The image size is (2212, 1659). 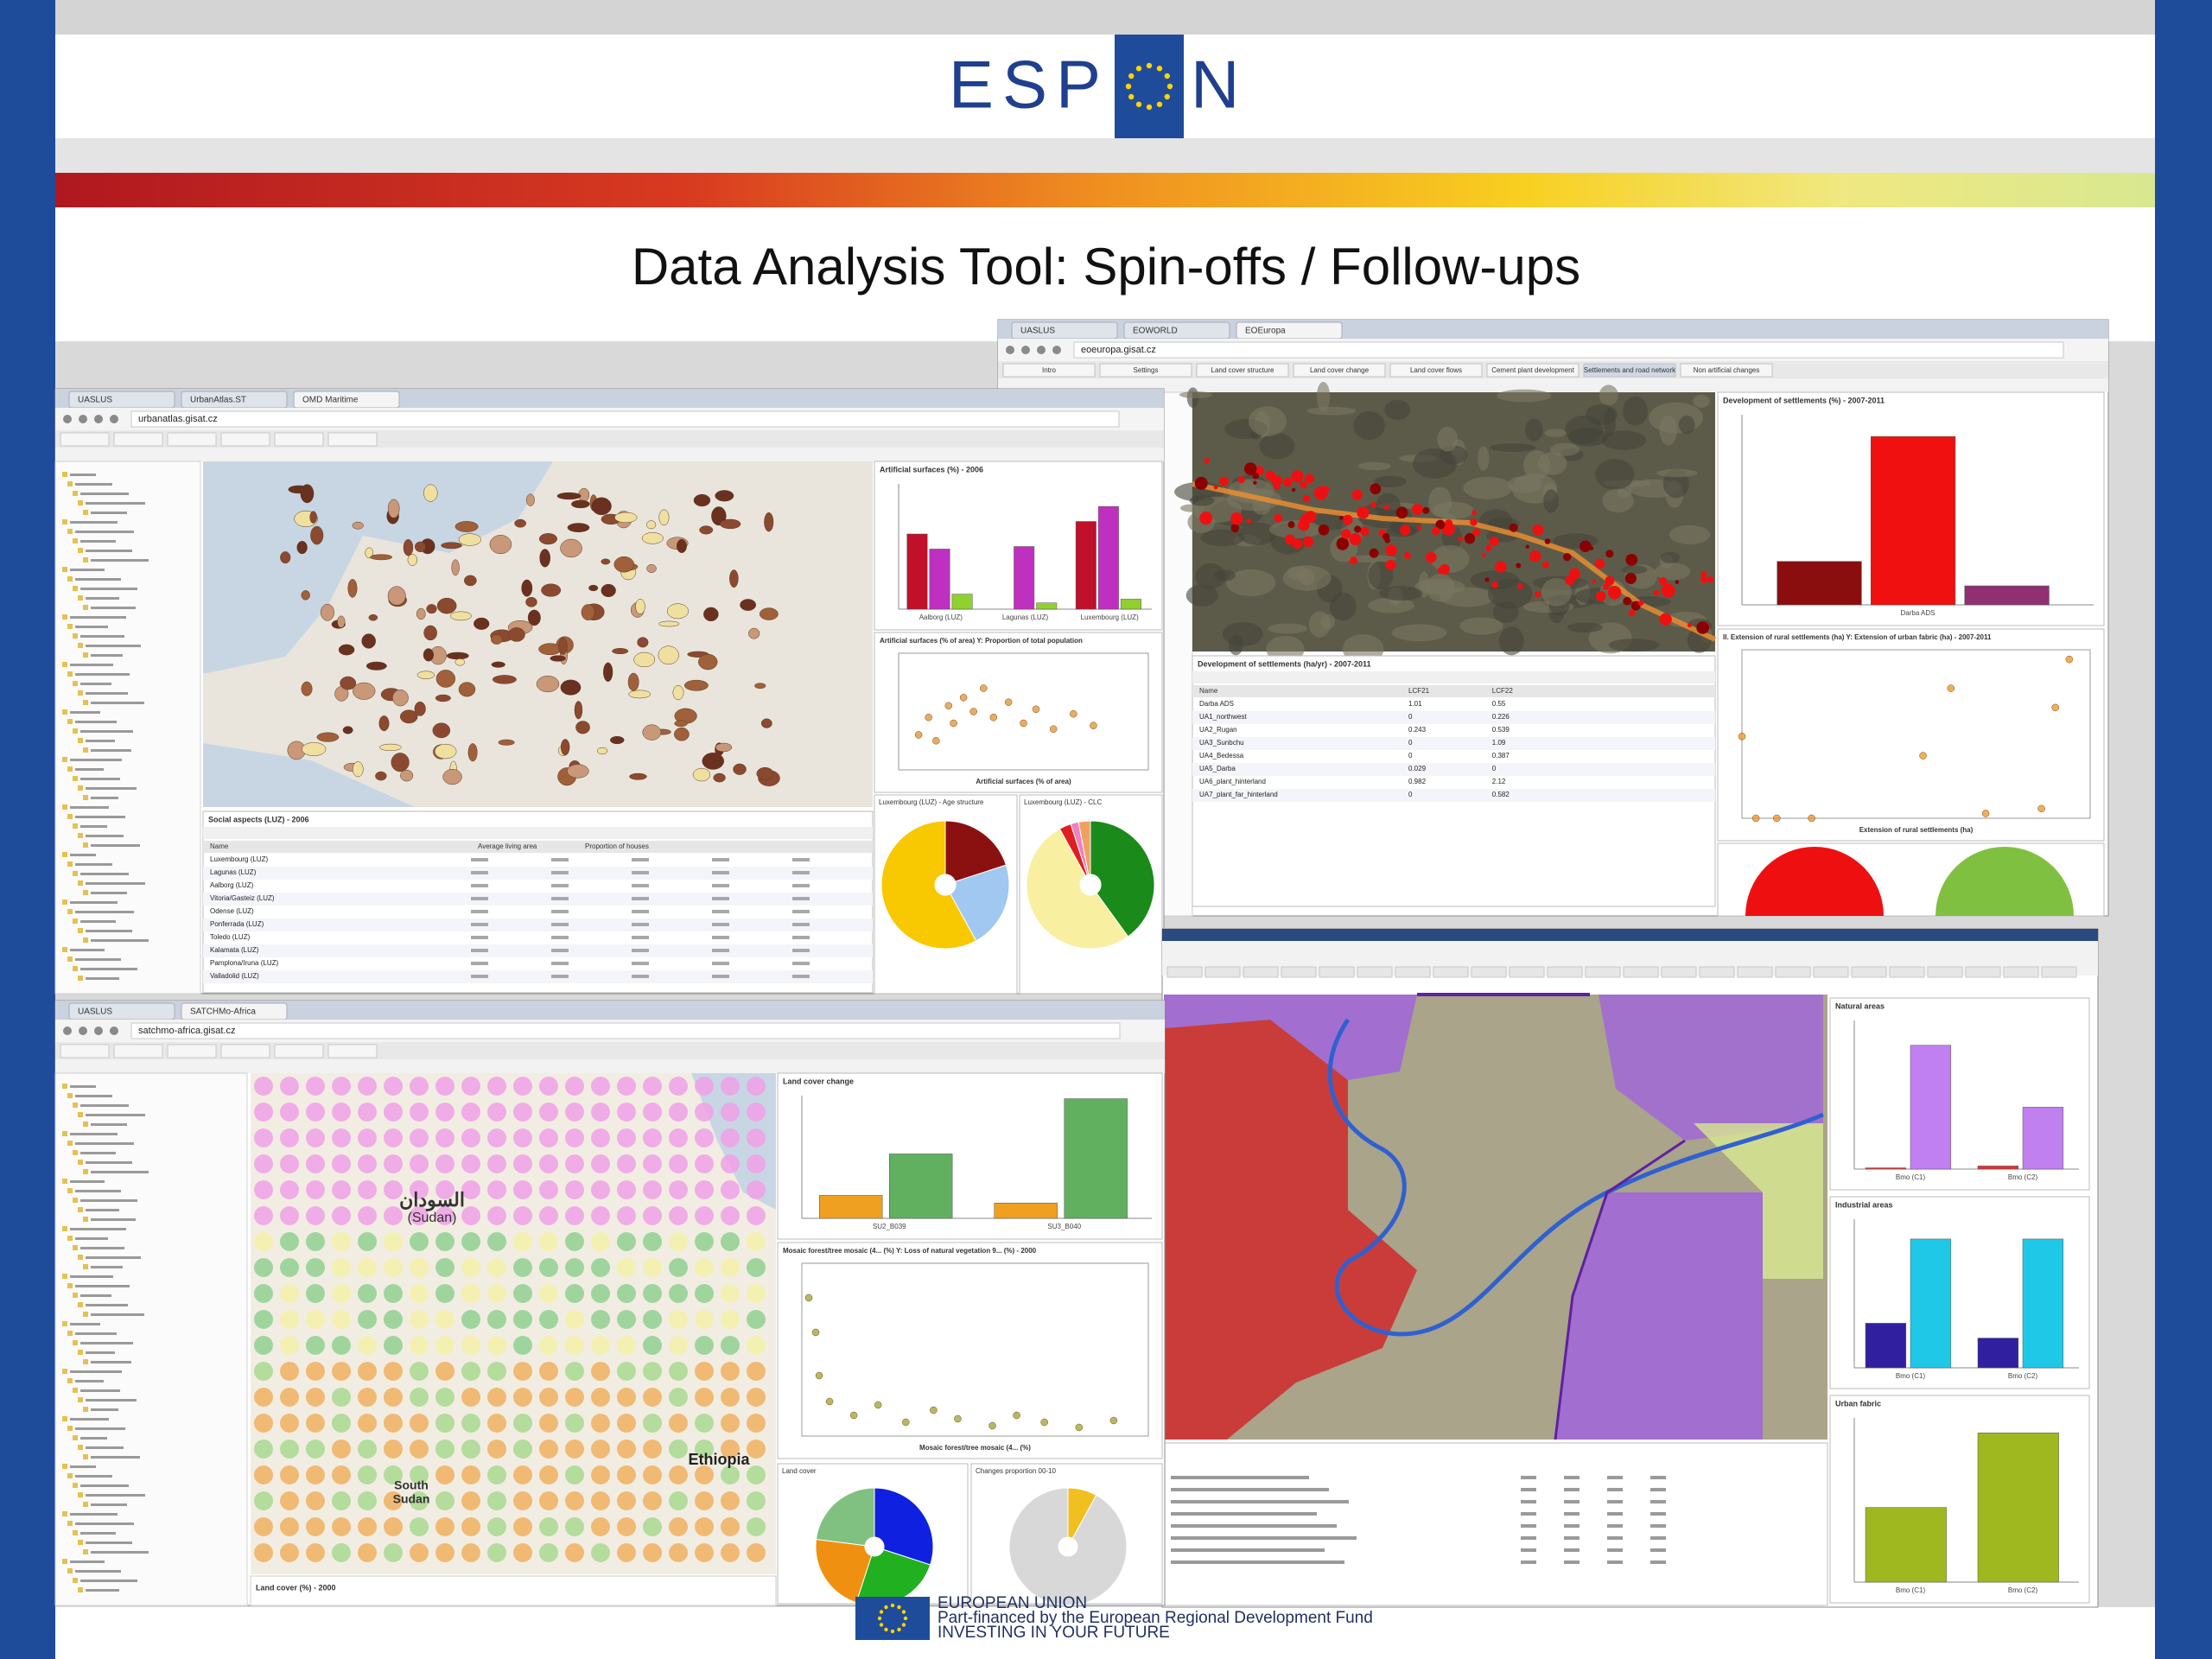 I want to click on table-header, so click(x=1453, y=691).